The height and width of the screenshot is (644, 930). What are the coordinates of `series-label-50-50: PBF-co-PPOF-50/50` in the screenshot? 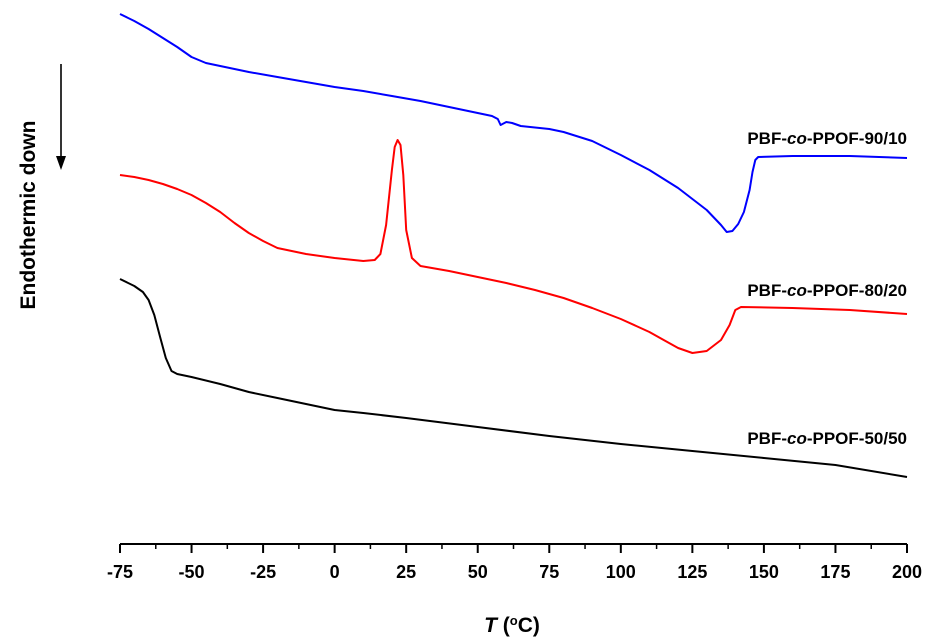 It's located at (827, 438).